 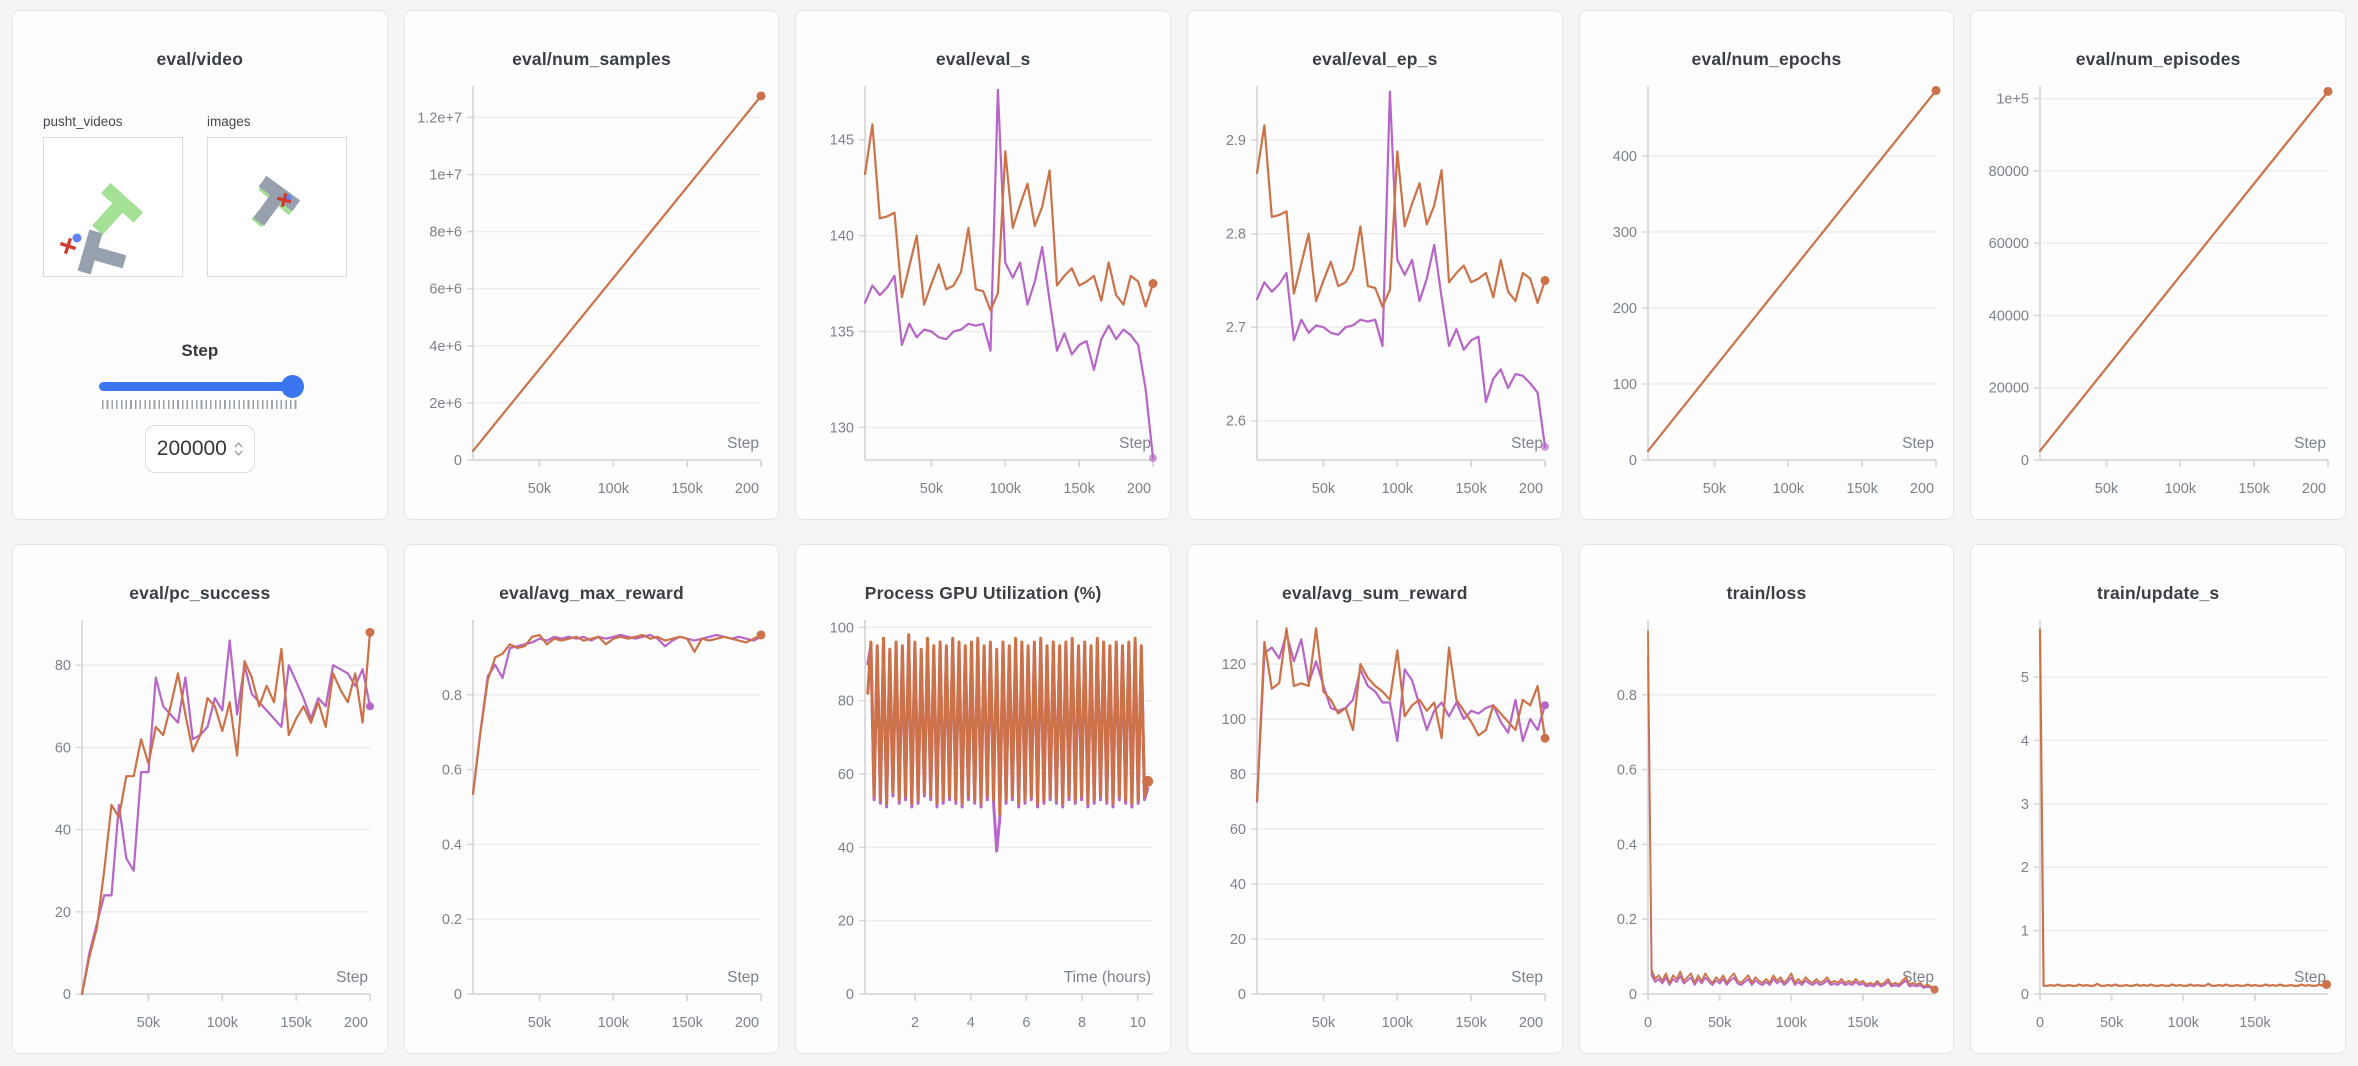 I want to click on media-label-images: images, so click(x=229, y=121).